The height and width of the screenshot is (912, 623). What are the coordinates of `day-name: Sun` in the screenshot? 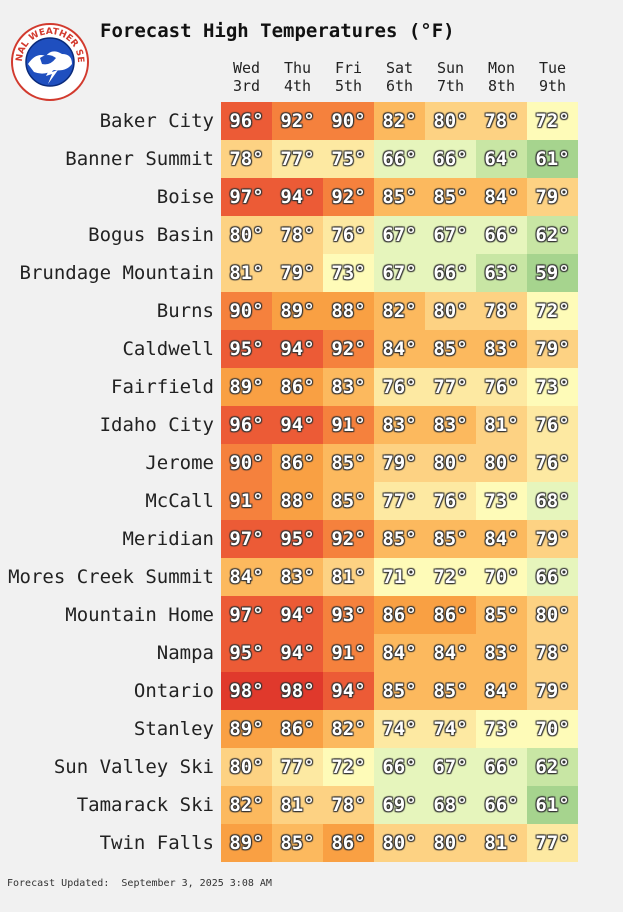 It's located at (450, 68).